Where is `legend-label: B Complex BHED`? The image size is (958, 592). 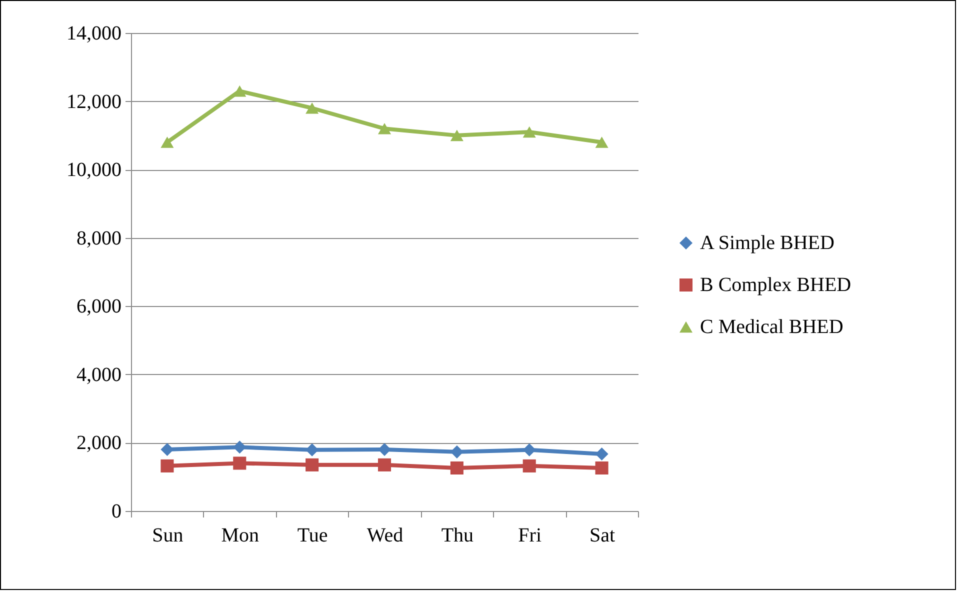
legend-label: B Complex BHED is located at coordinates (776, 285).